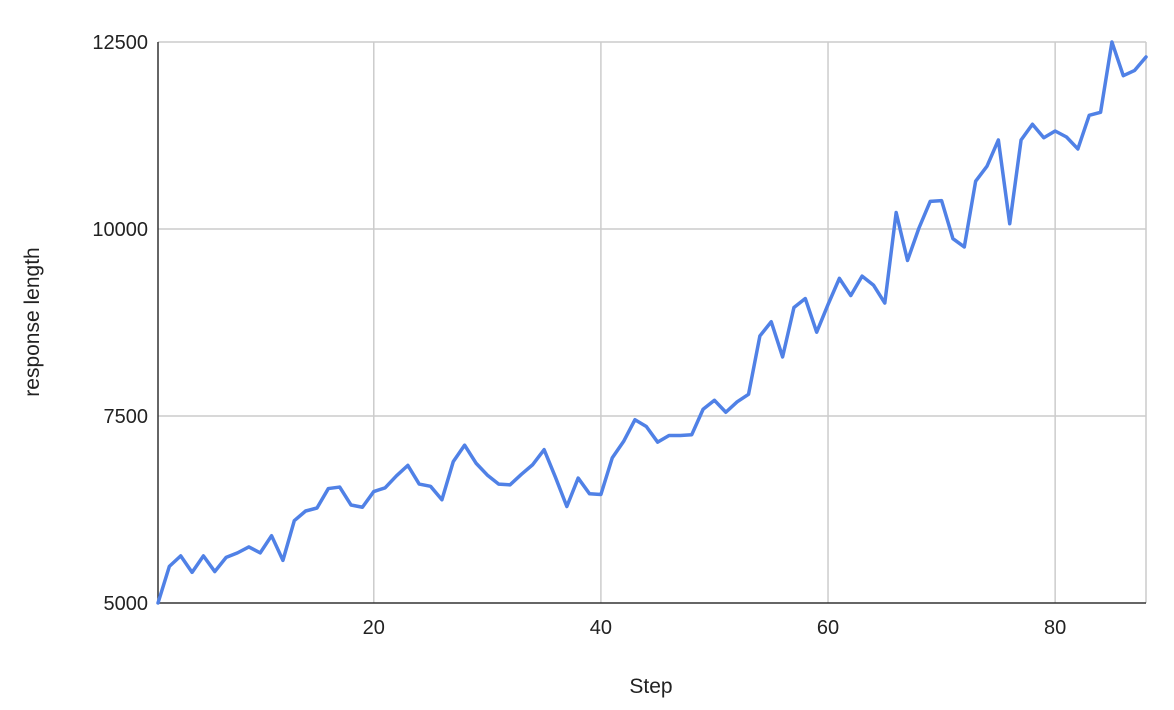  Describe the element at coordinates (120, 230) in the screenshot. I see `y-tick-label-2: 10000` at that location.